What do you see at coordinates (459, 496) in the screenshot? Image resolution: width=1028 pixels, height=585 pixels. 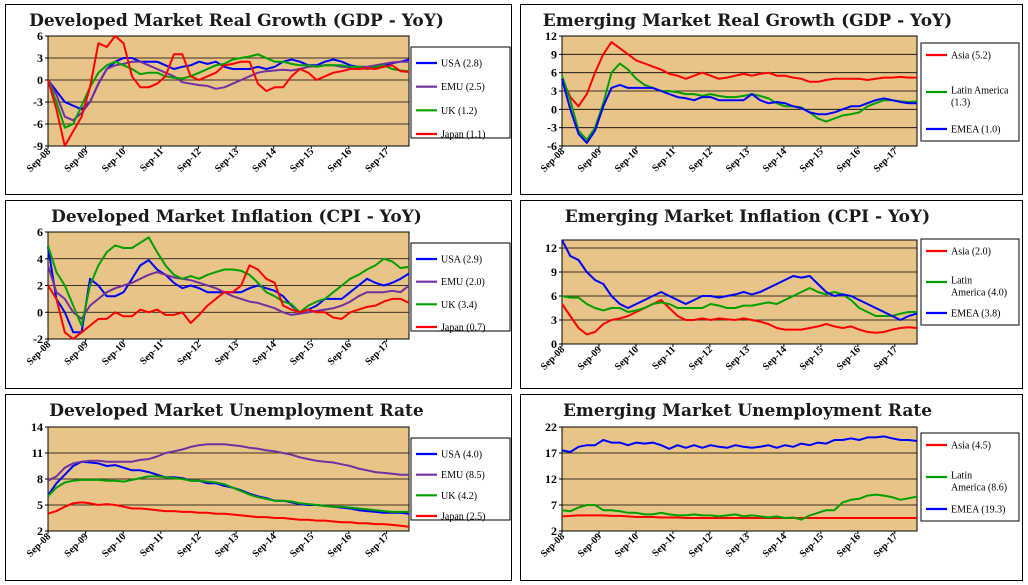 I see `legend-label-uk-4-2: UK (4.2)` at bounding box center [459, 496].